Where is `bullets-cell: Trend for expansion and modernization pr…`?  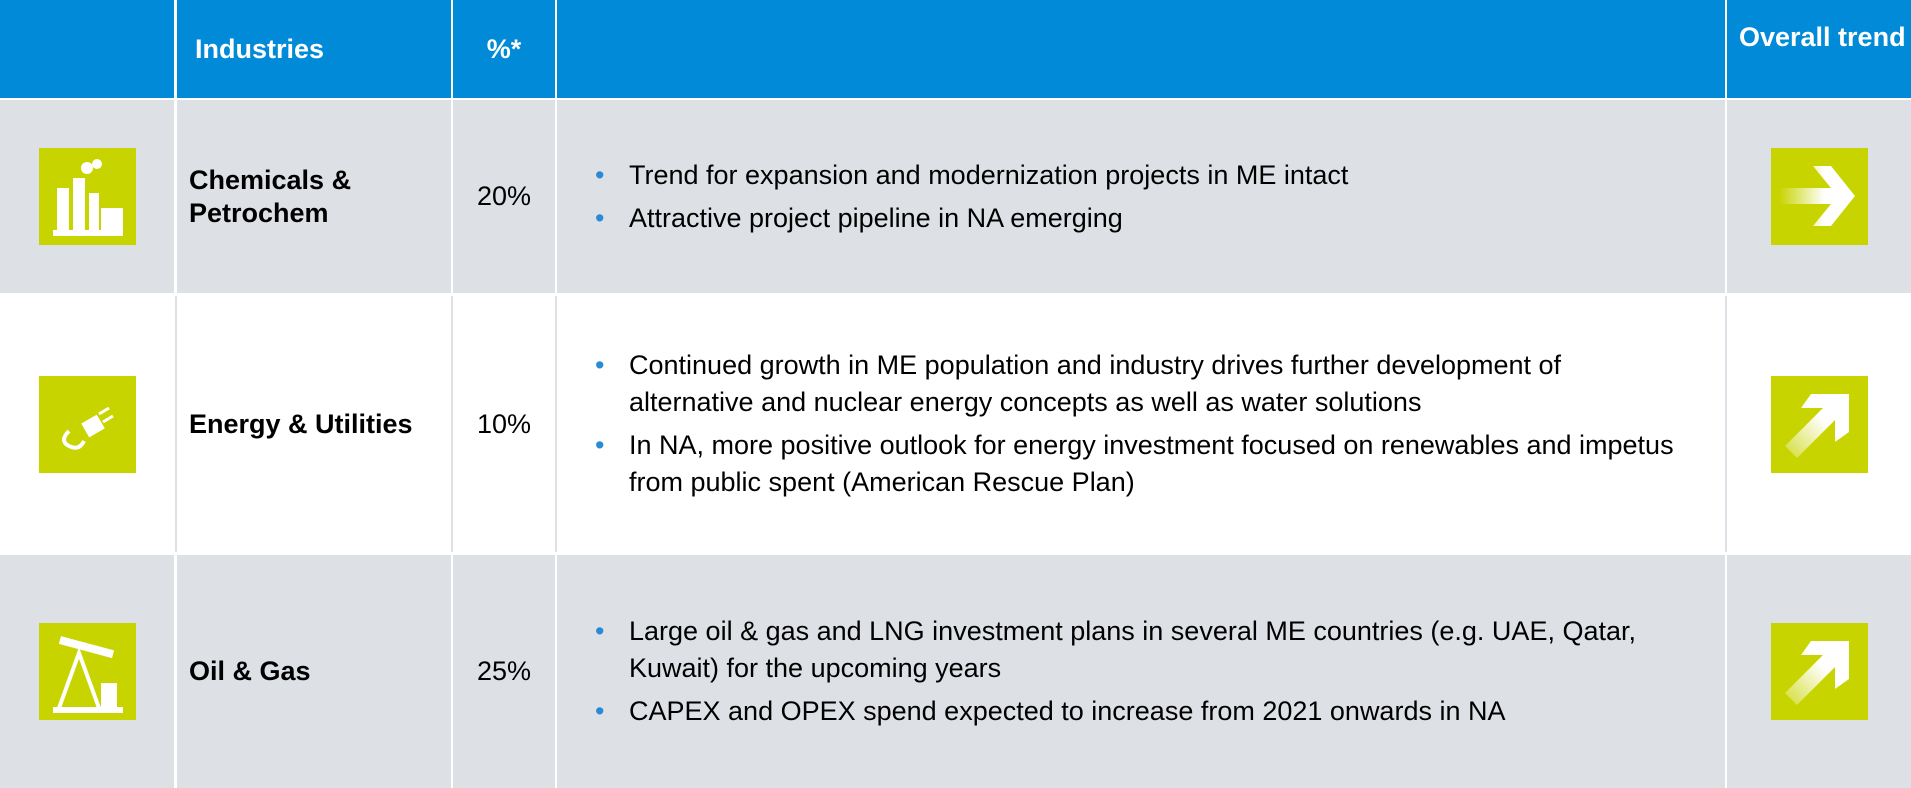 bullets-cell: Trend for expansion and modernization pr… is located at coordinates (1141, 196).